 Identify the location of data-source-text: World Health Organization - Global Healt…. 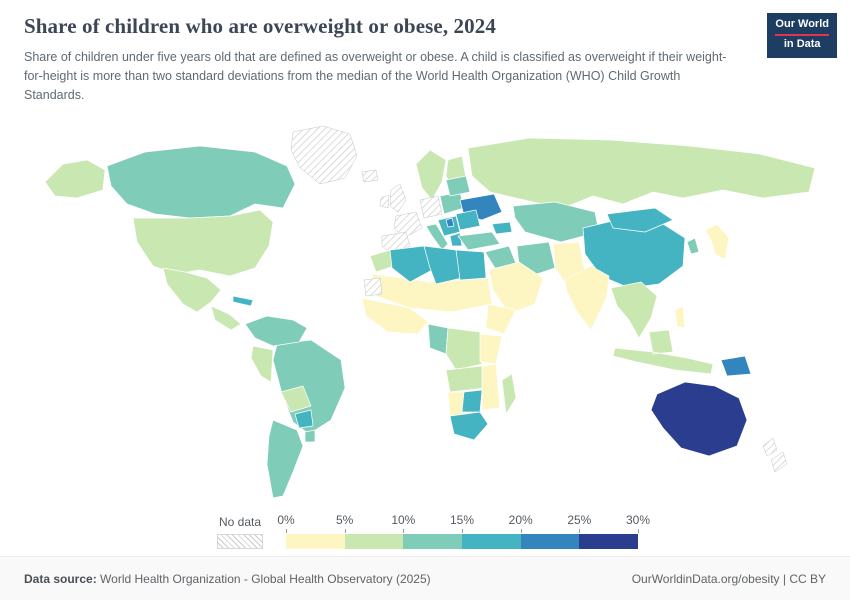
(263, 578).